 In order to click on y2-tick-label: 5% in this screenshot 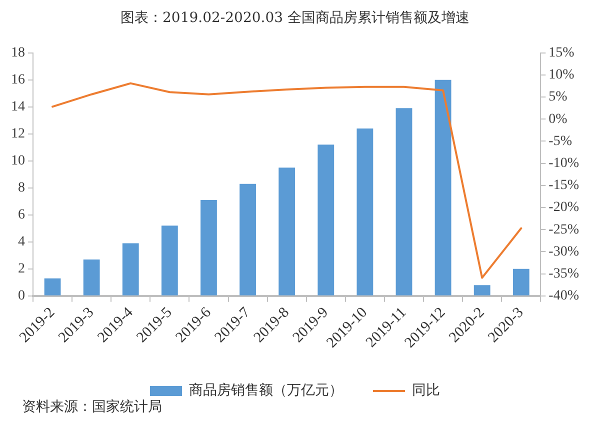, I will do `click(558, 97)`.